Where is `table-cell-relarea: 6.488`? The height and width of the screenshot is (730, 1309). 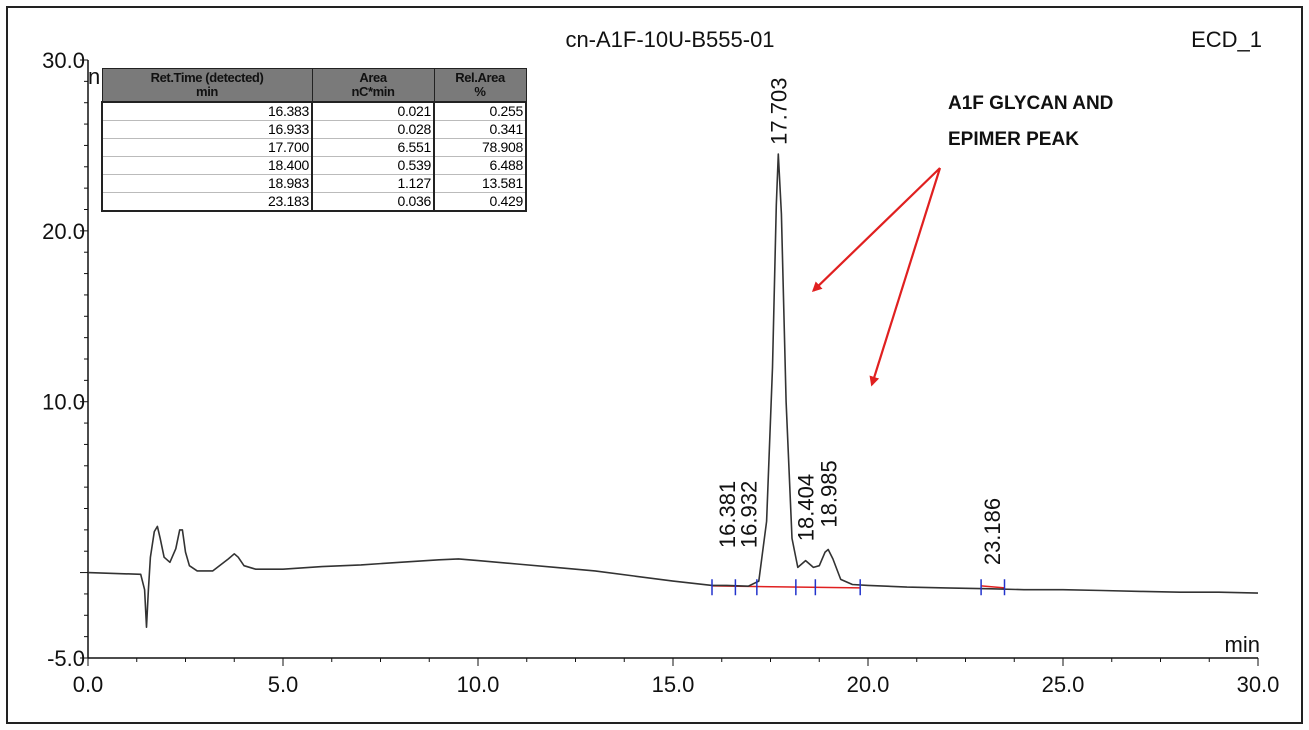 table-cell-relarea: 6.488 is located at coordinates (480, 165).